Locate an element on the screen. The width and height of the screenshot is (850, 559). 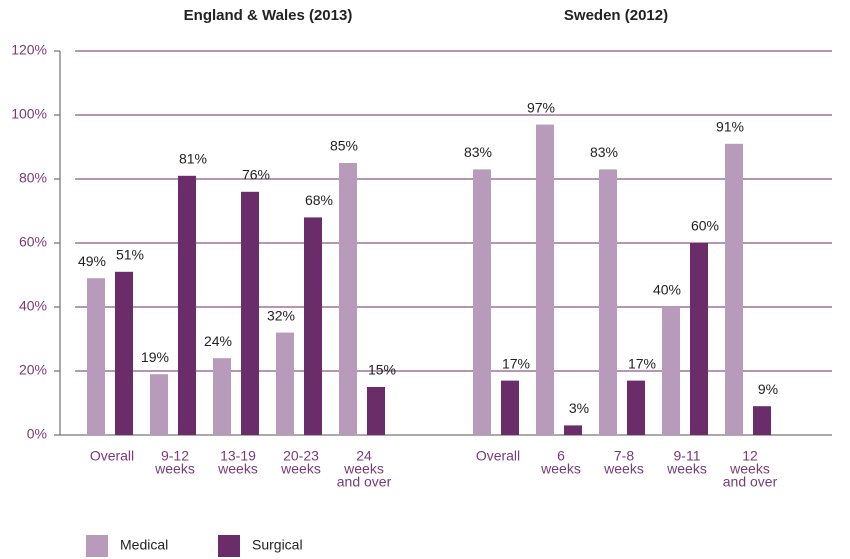
x-tick-label: 12 is located at coordinates (750, 456).